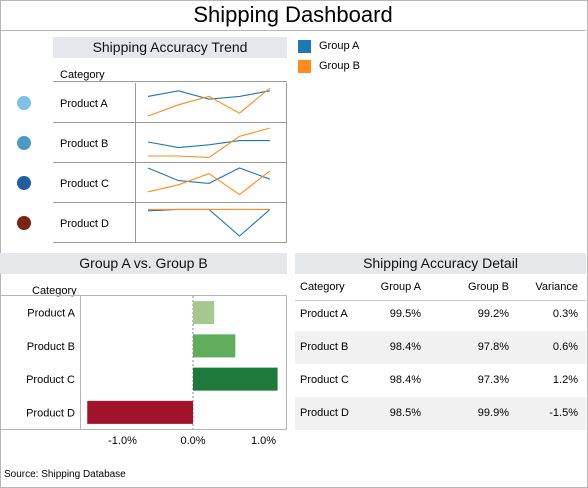 This screenshot has height=488, width=588. I want to click on trend-row-label: Product C, so click(84, 184).